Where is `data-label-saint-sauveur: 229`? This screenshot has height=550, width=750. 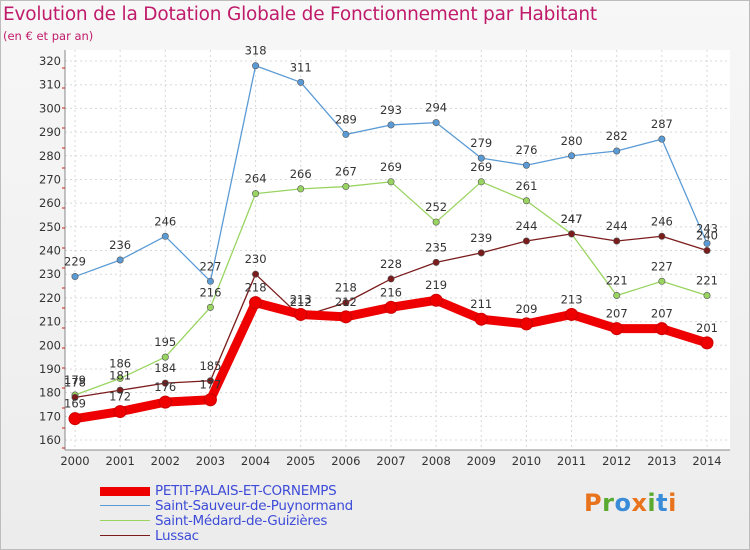 data-label-saint-sauveur: 229 is located at coordinates (75, 262).